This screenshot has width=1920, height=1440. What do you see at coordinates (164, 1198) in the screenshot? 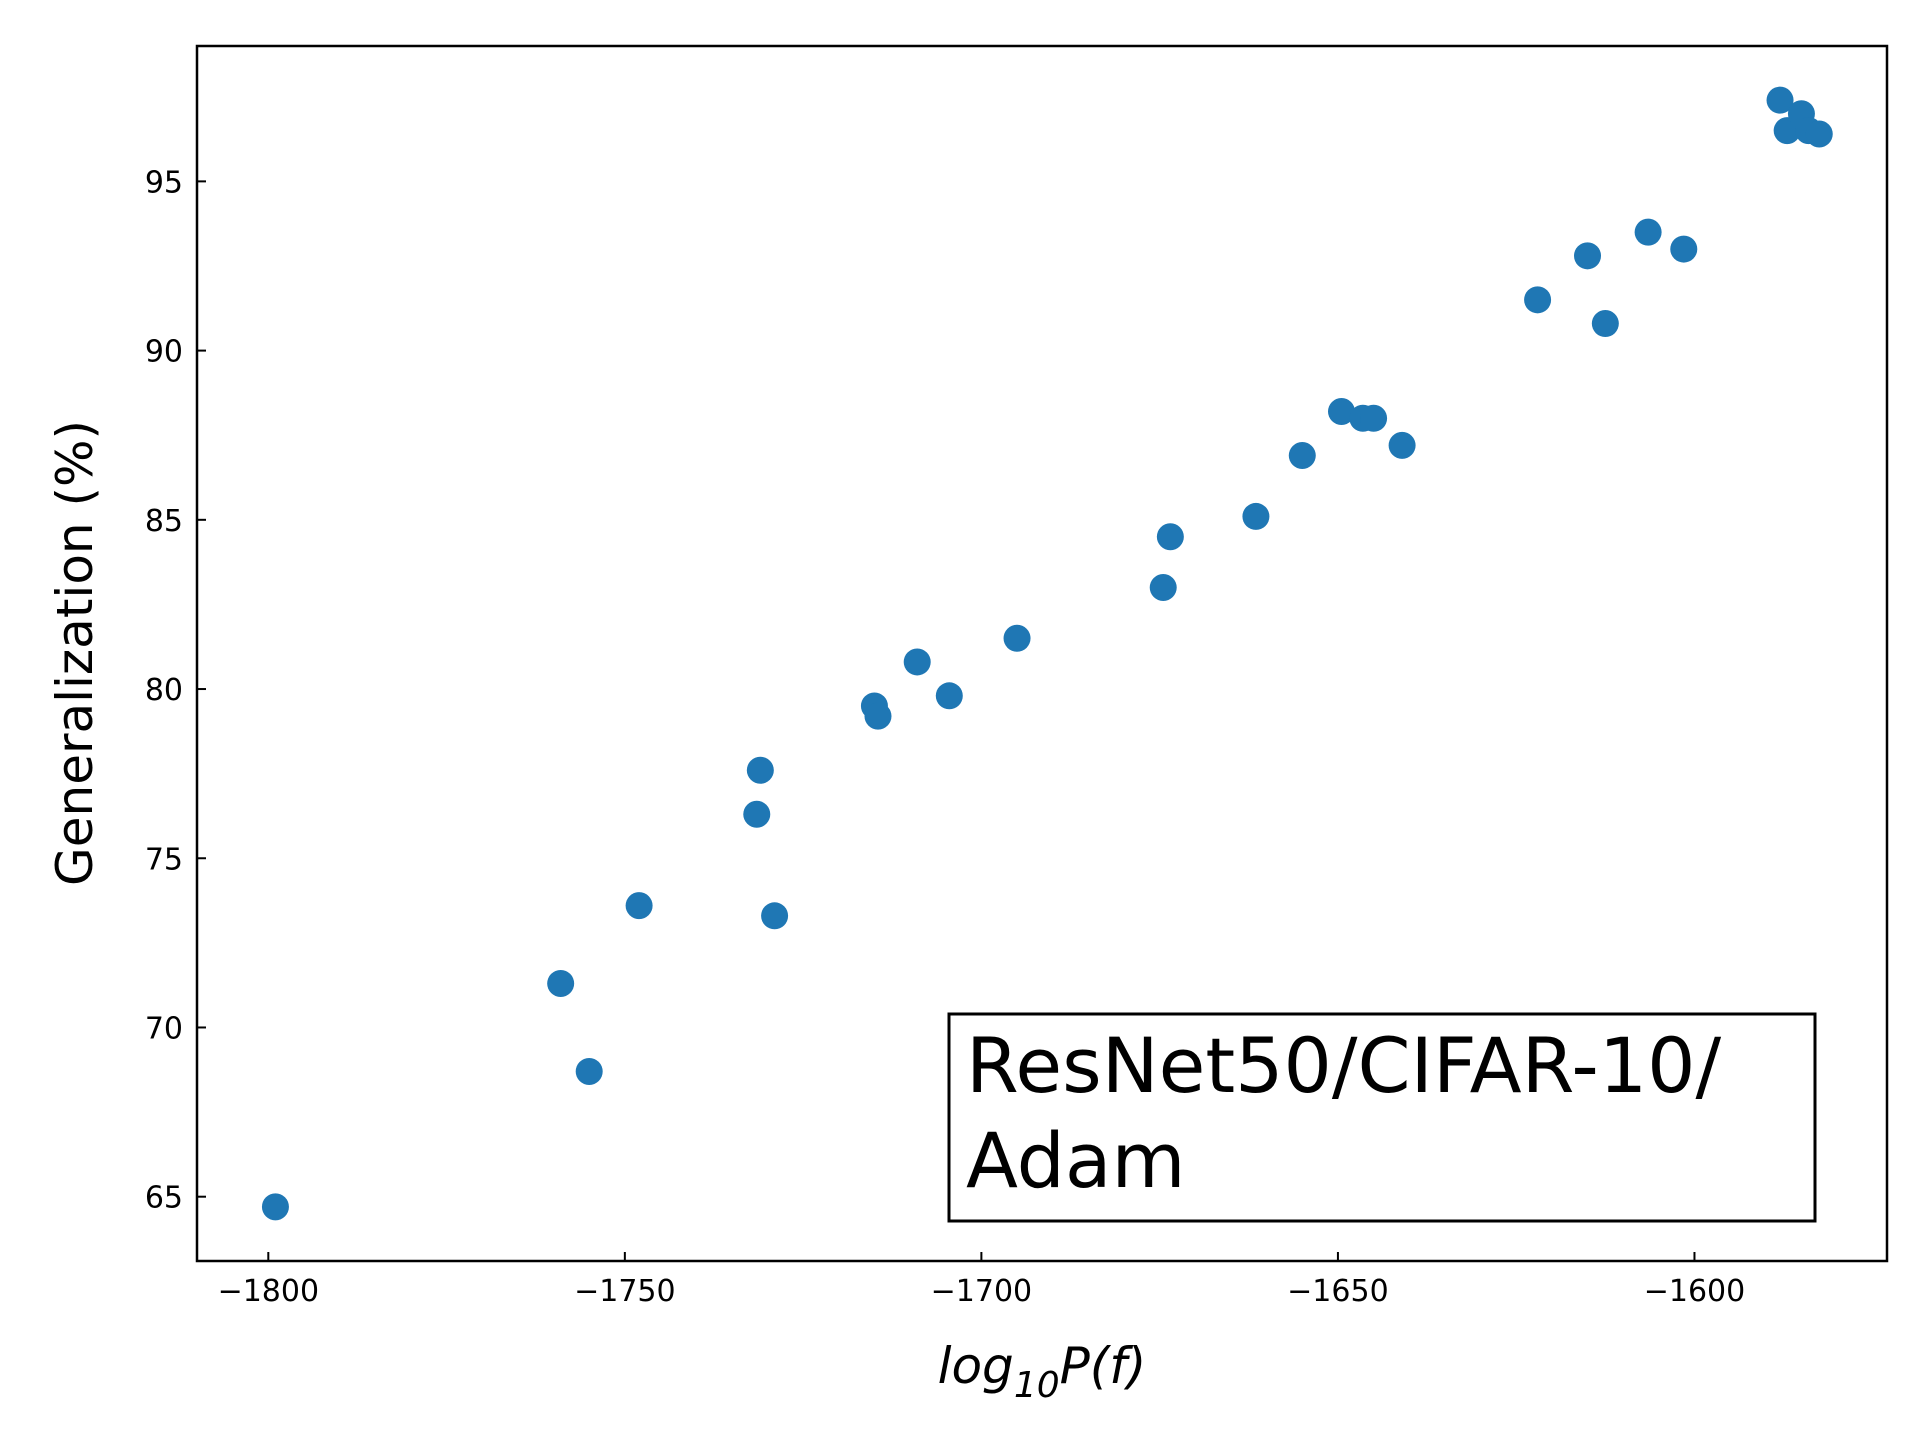
I see `y-tick-label: 65` at bounding box center [164, 1198].